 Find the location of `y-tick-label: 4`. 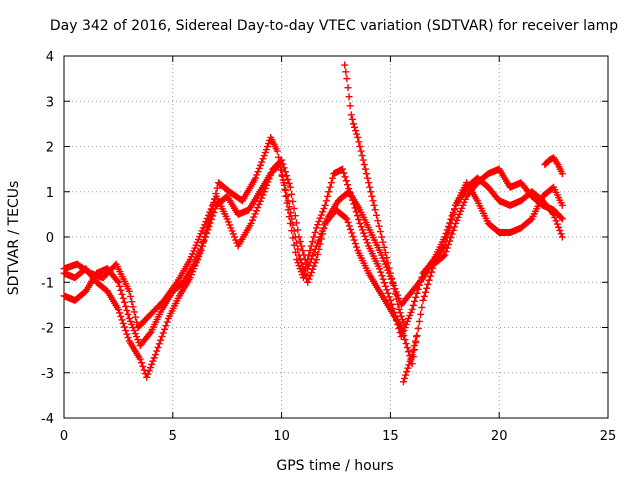

y-tick-label: 4 is located at coordinates (50, 57).